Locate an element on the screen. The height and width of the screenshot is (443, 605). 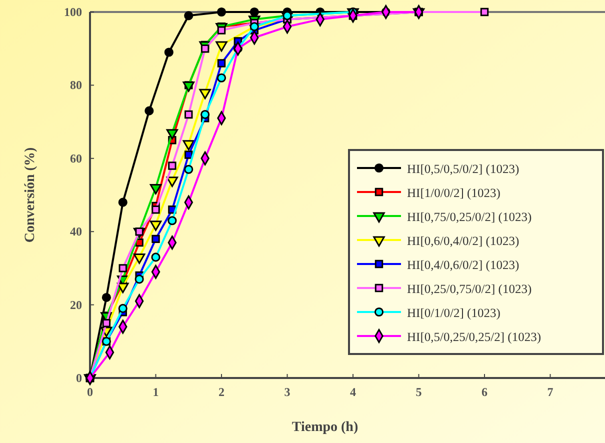
legend-label: HI[0,5/0,5/0/2] (1023) is located at coordinates (463, 169).